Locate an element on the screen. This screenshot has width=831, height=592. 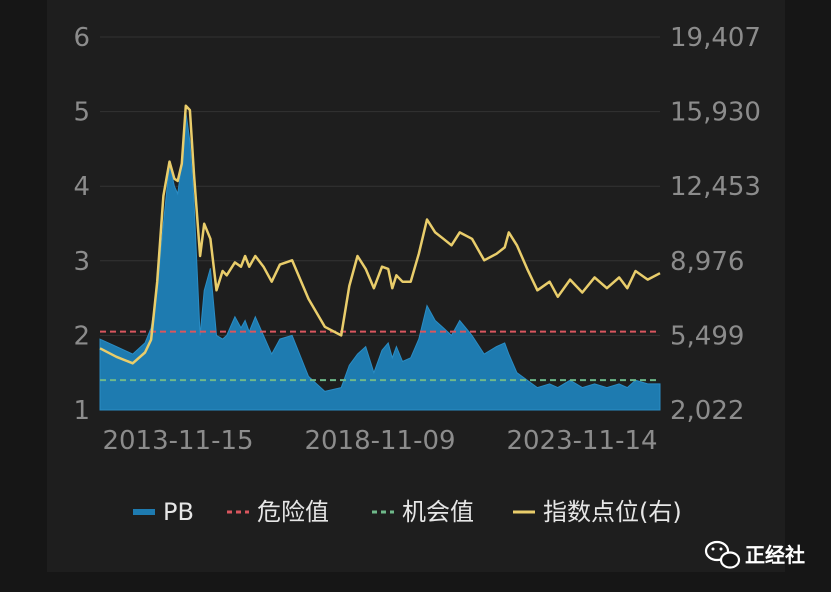
legend-label-pb: PB is located at coordinates (178, 512).